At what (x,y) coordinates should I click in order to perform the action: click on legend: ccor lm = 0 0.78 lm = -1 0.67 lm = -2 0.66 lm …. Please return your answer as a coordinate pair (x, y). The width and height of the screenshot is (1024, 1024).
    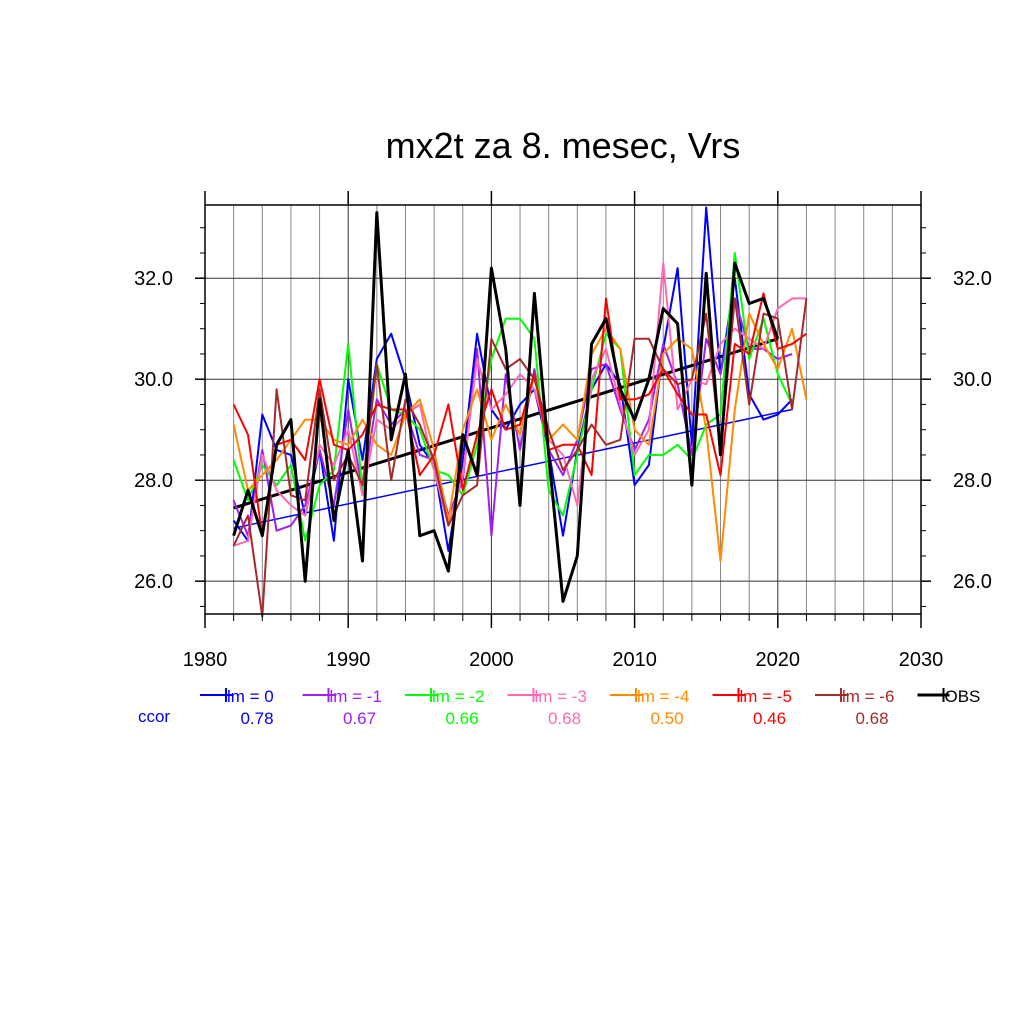
    Looking at the image, I should click on (559, 707).